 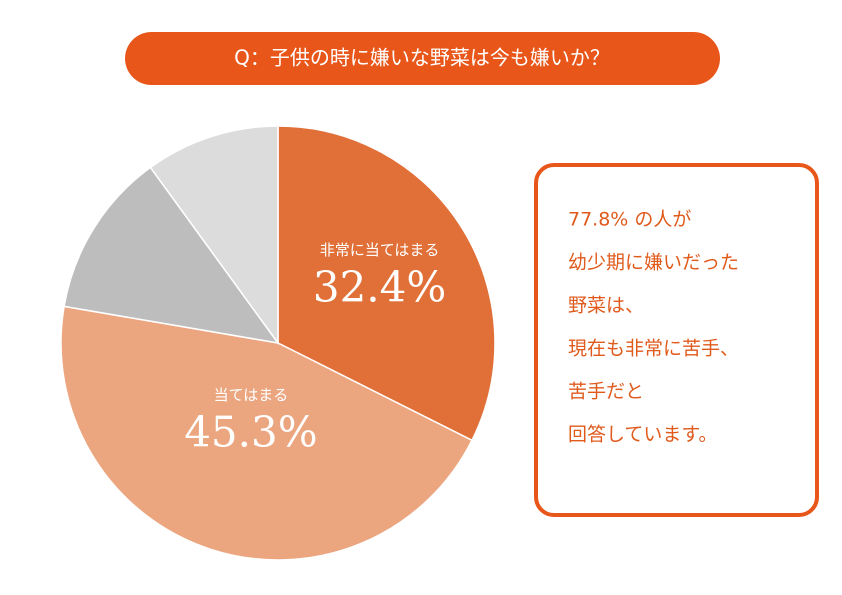 What do you see at coordinates (251, 395) in the screenshot?
I see `slice-category: 当てはまる` at bounding box center [251, 395].